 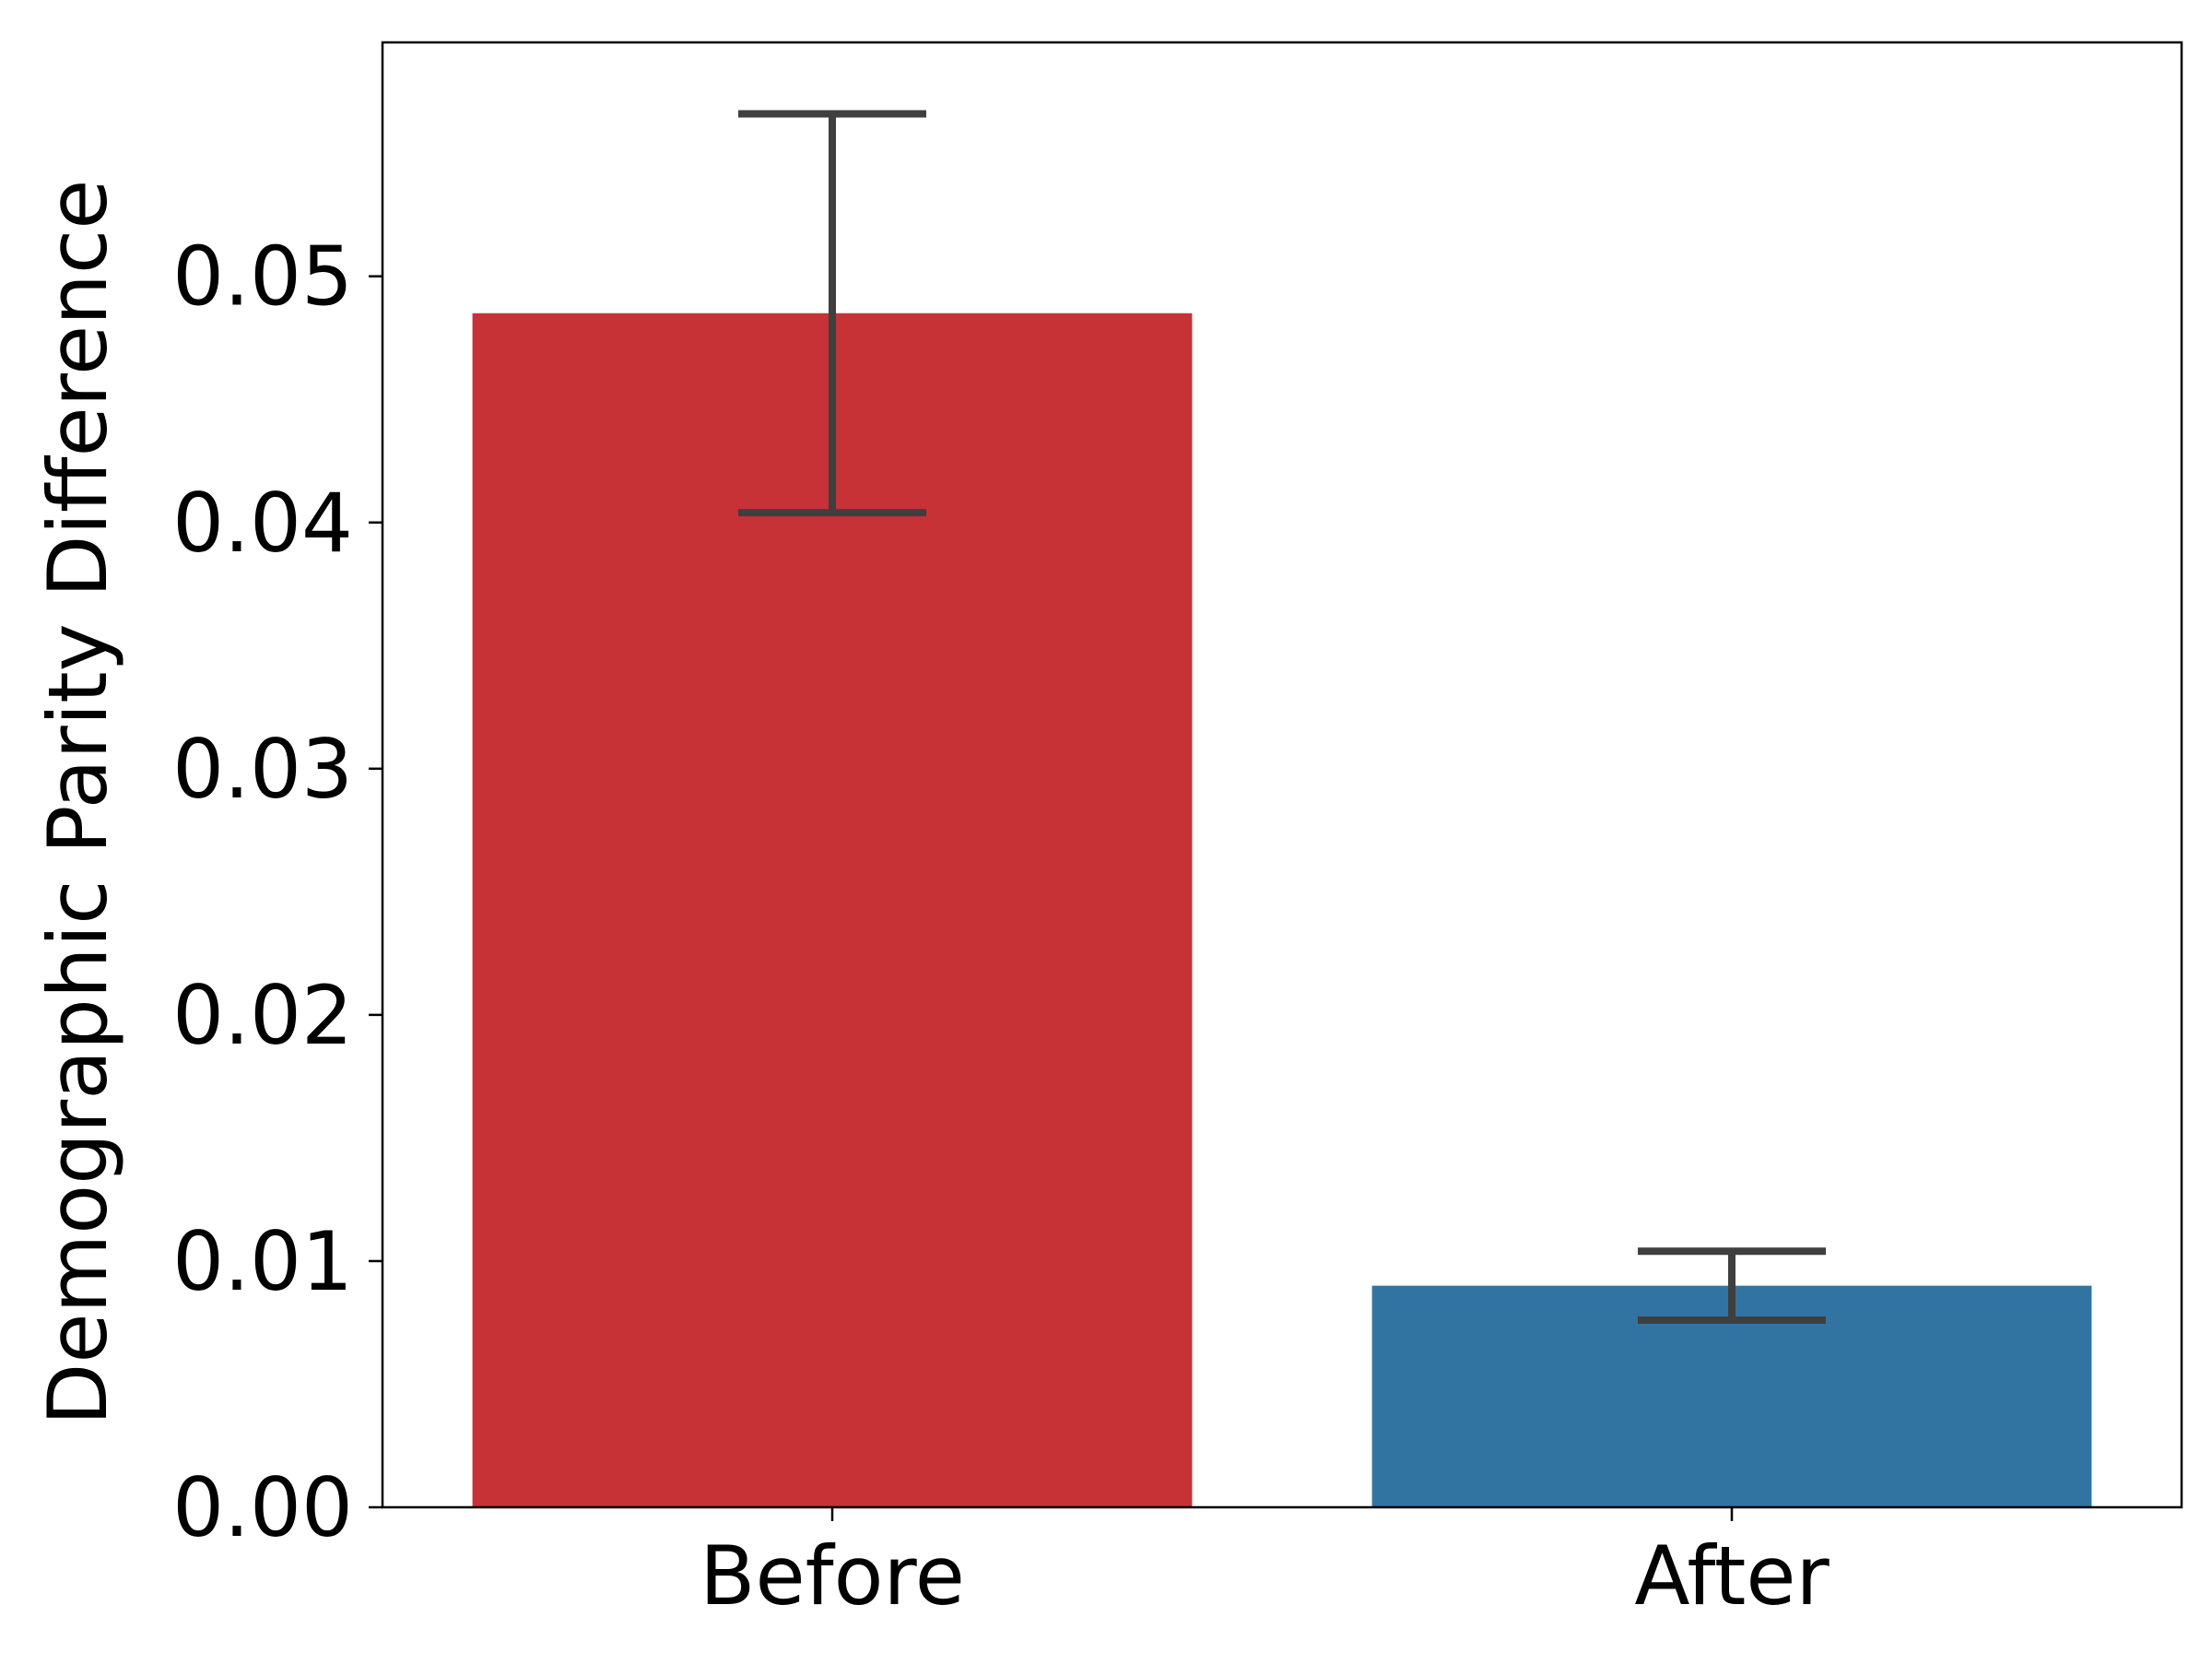 I want to click on y-axis-ticks: 0.00 0.01 0.02 0.03 0.04 0.05, so click(x=277, y=892).